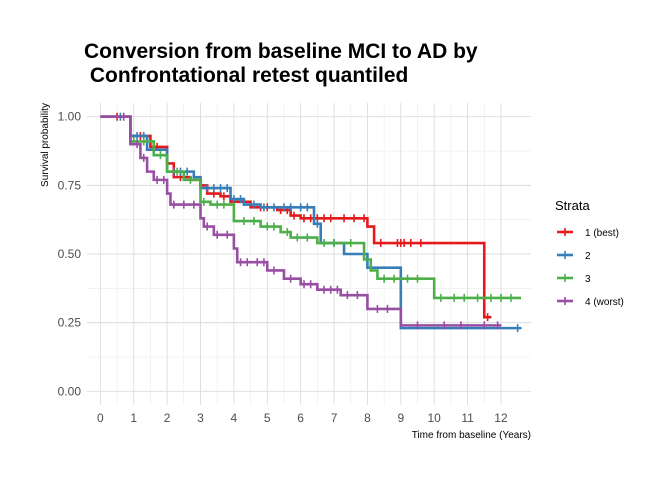 This screenshot has height=480, width=672. Describe the element at coordinates (574, 279) in the screenshot. I see `legend-item: 3` at that location.